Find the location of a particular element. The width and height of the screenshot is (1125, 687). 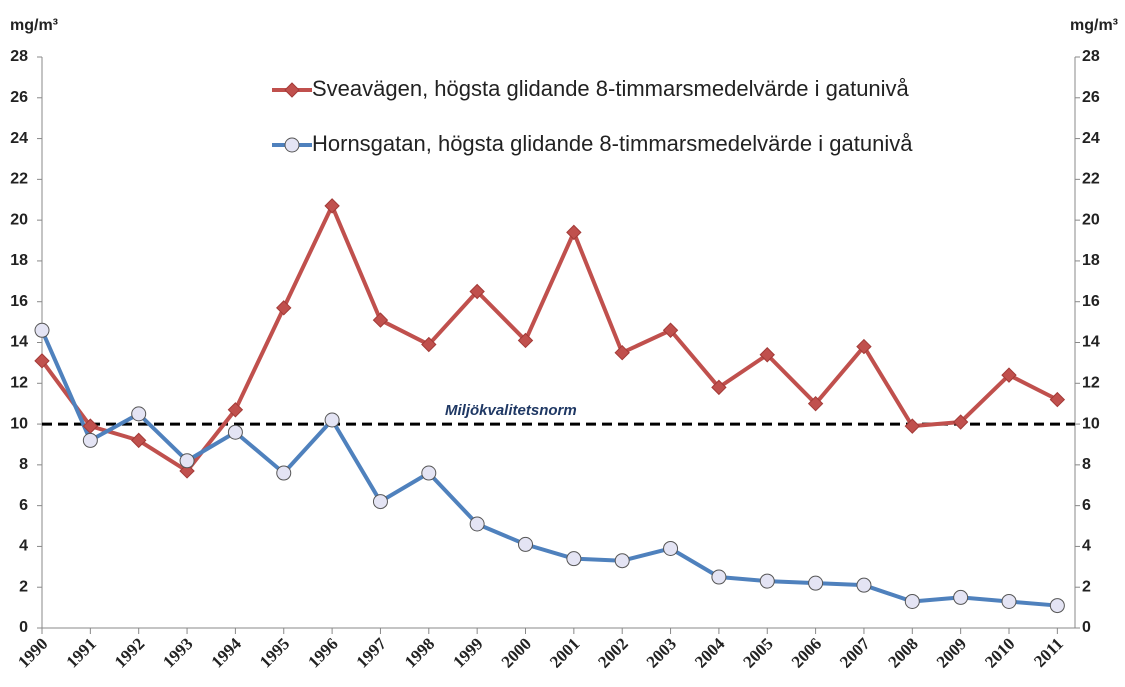

y-tick-label: 26 is located at coordinates (19, 97).